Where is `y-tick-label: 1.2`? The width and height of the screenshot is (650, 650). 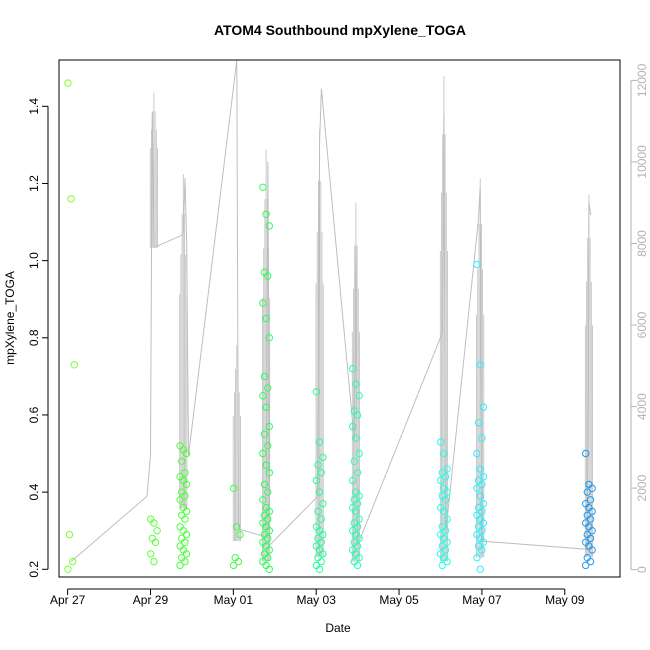 y-tick-label: 1.2 is located at coordinates (34, 183).